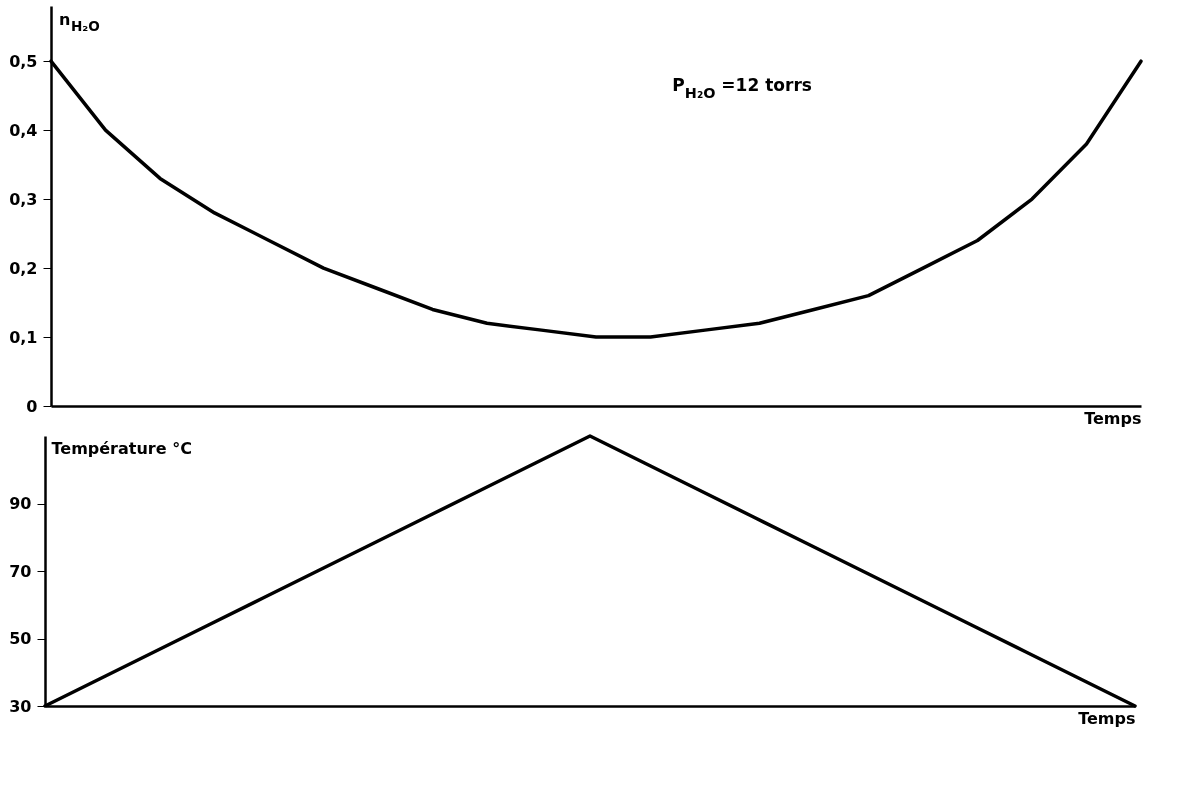  What do you see at coordinates (23, 337) in the screenshot?
I see `y-tick-label: 0,1` at bounding box center [23, 337].